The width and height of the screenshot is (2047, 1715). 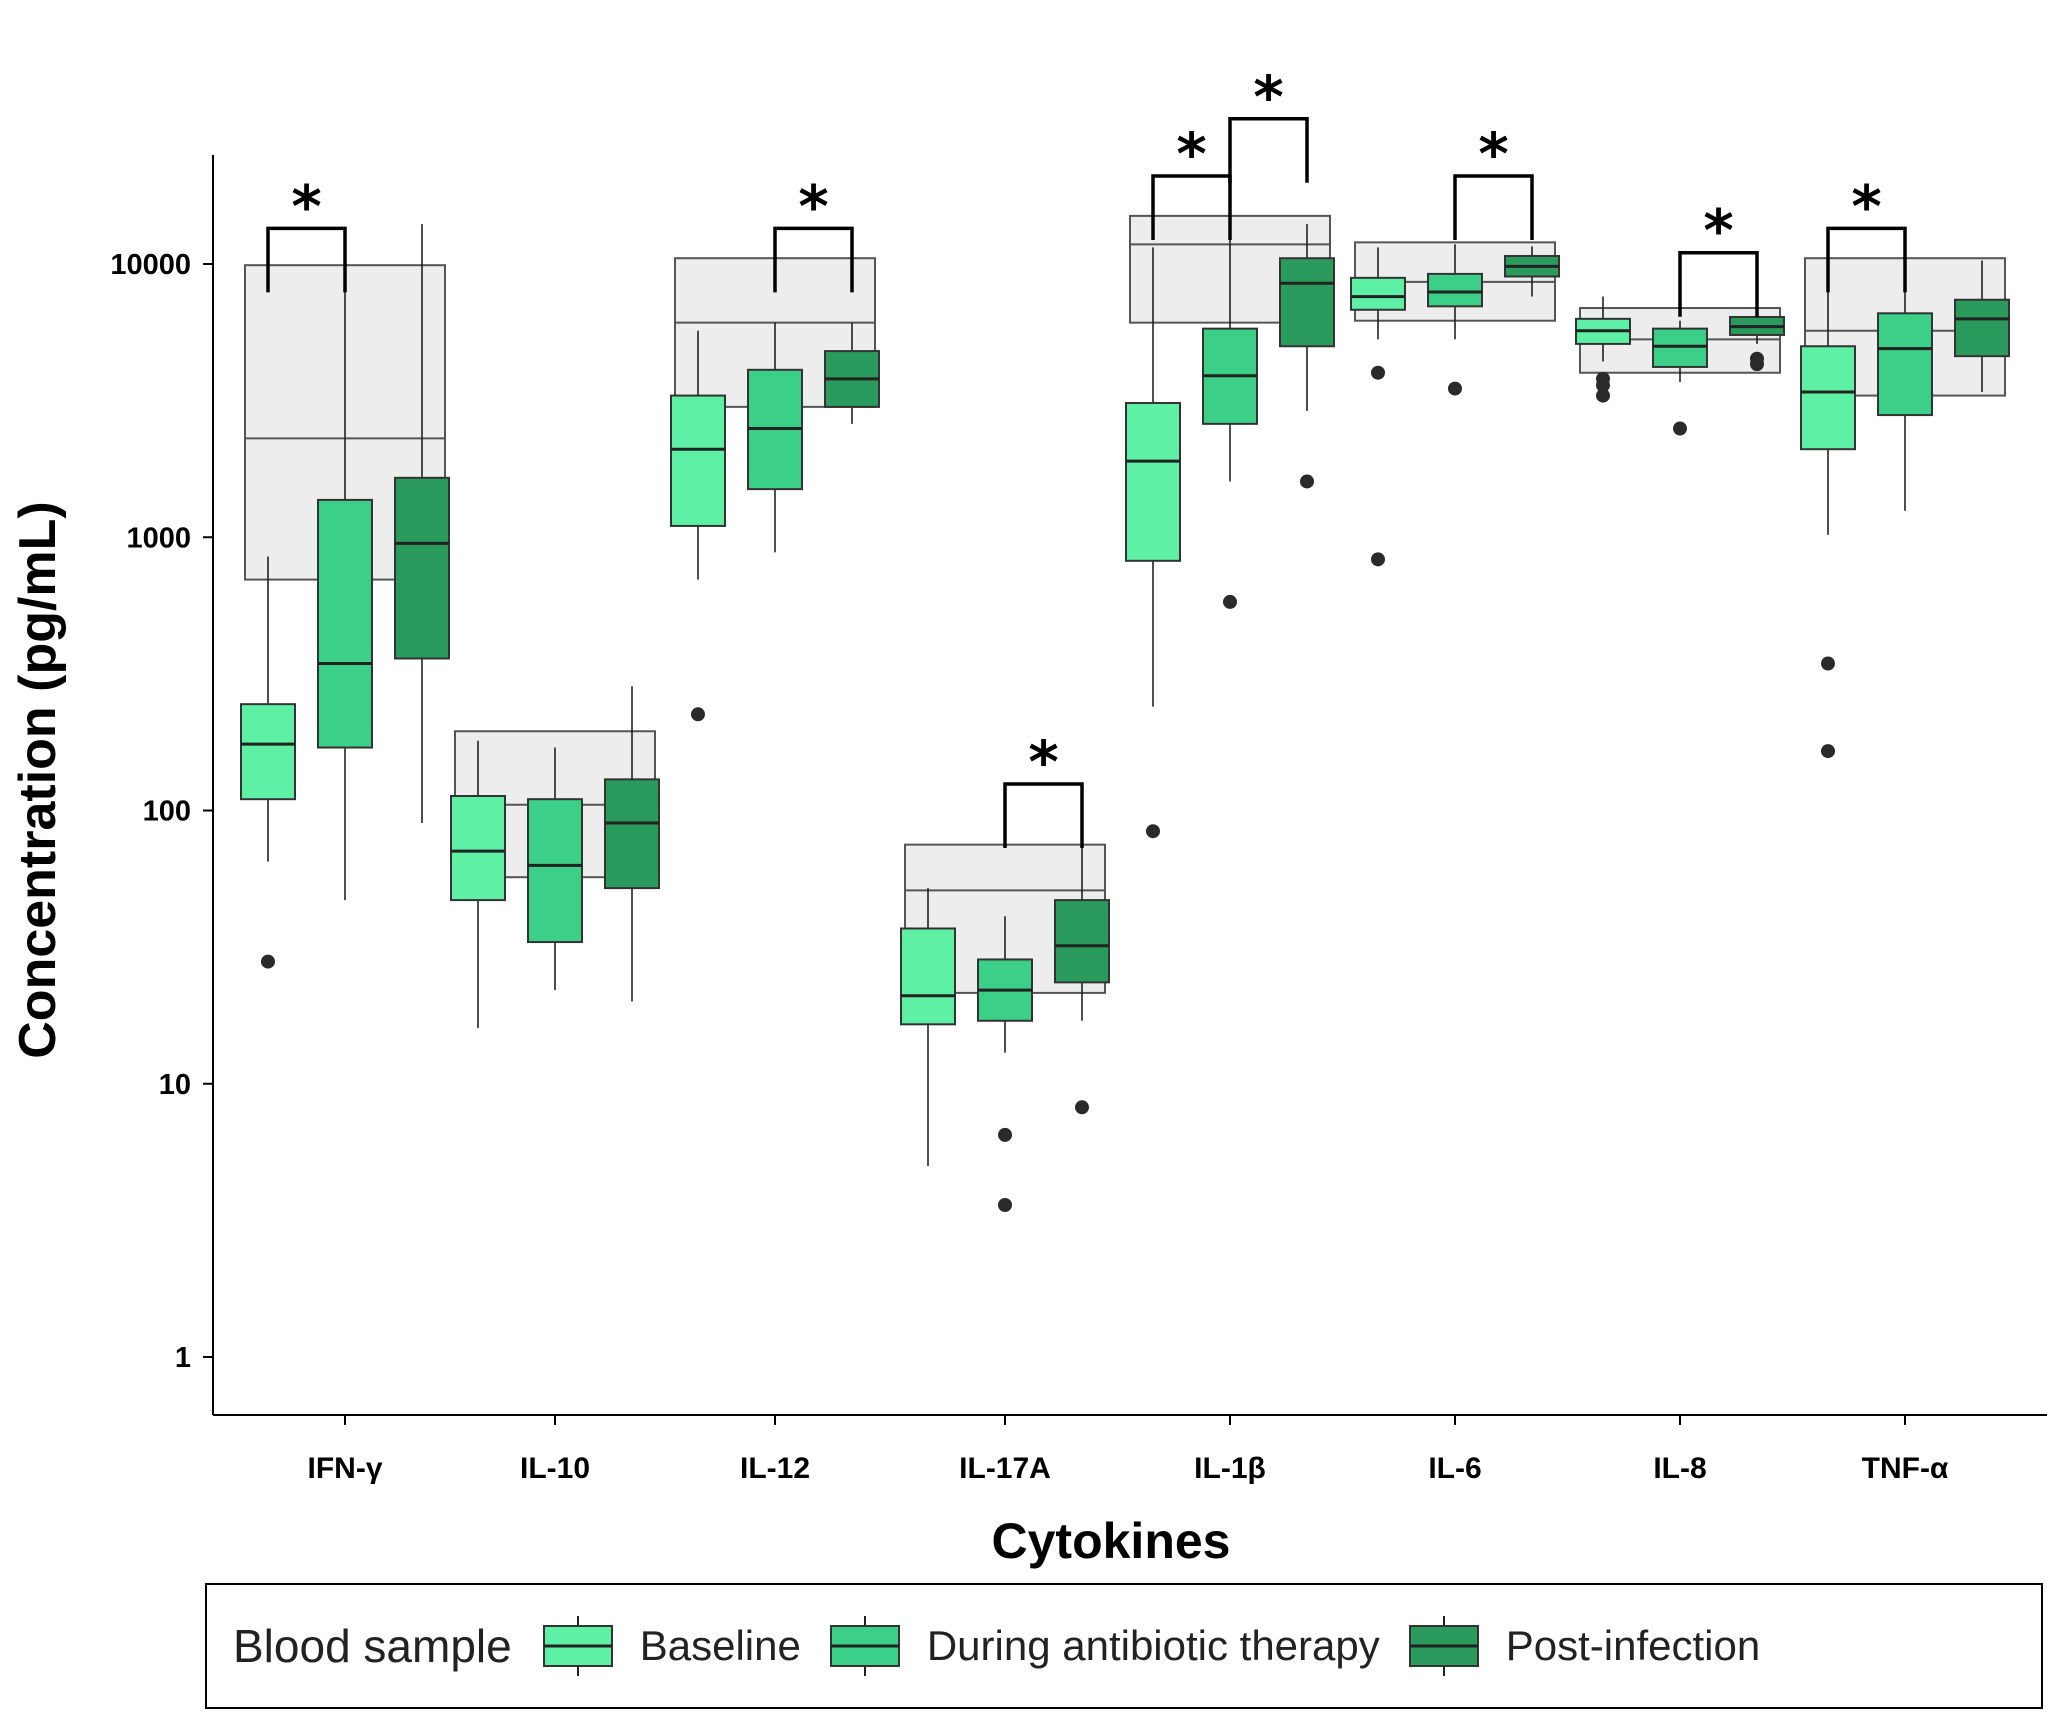 I want to click on y-axis-title: Concentration (pg/mL), so click(x=38, y=780).